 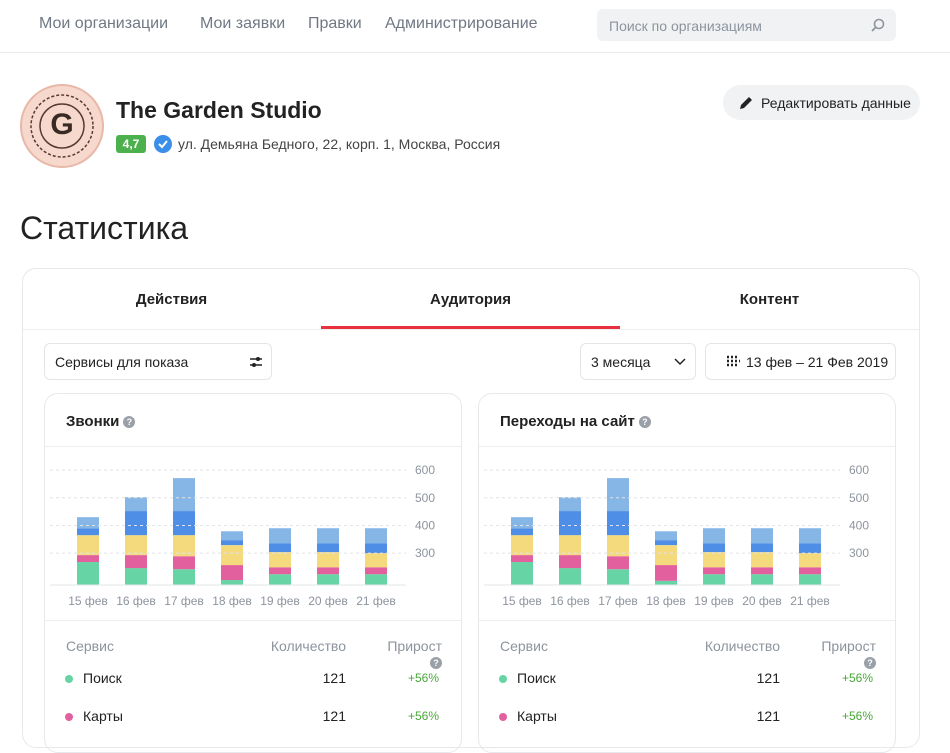 What do you see at coordinates (171, 299) in the screenshot?
I see `tab: Действия` at bounding box center [171, 299].